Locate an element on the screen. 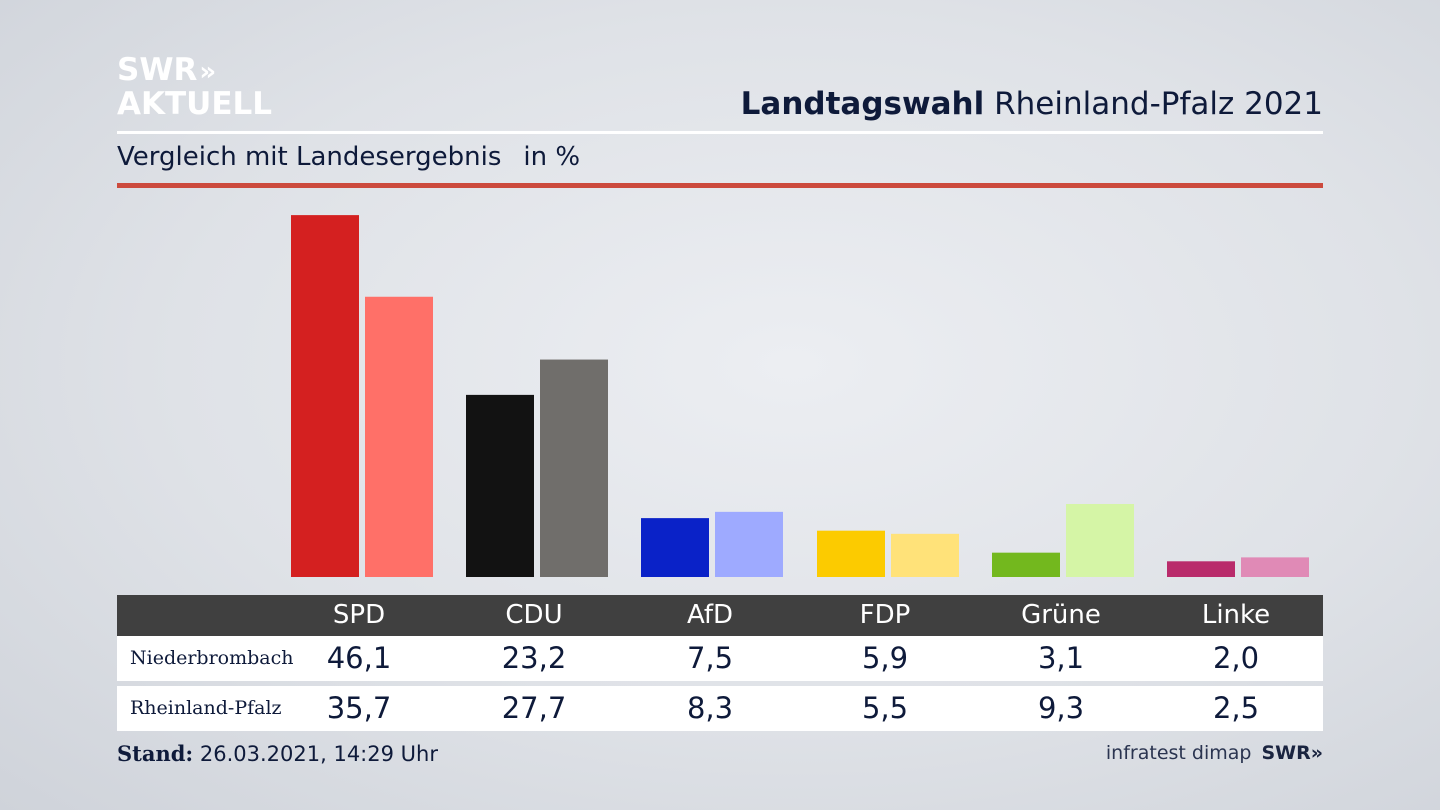 This screenshot has height=810, width=1440. bar-afd-niederbrombach is located at coordinates (675, 547).